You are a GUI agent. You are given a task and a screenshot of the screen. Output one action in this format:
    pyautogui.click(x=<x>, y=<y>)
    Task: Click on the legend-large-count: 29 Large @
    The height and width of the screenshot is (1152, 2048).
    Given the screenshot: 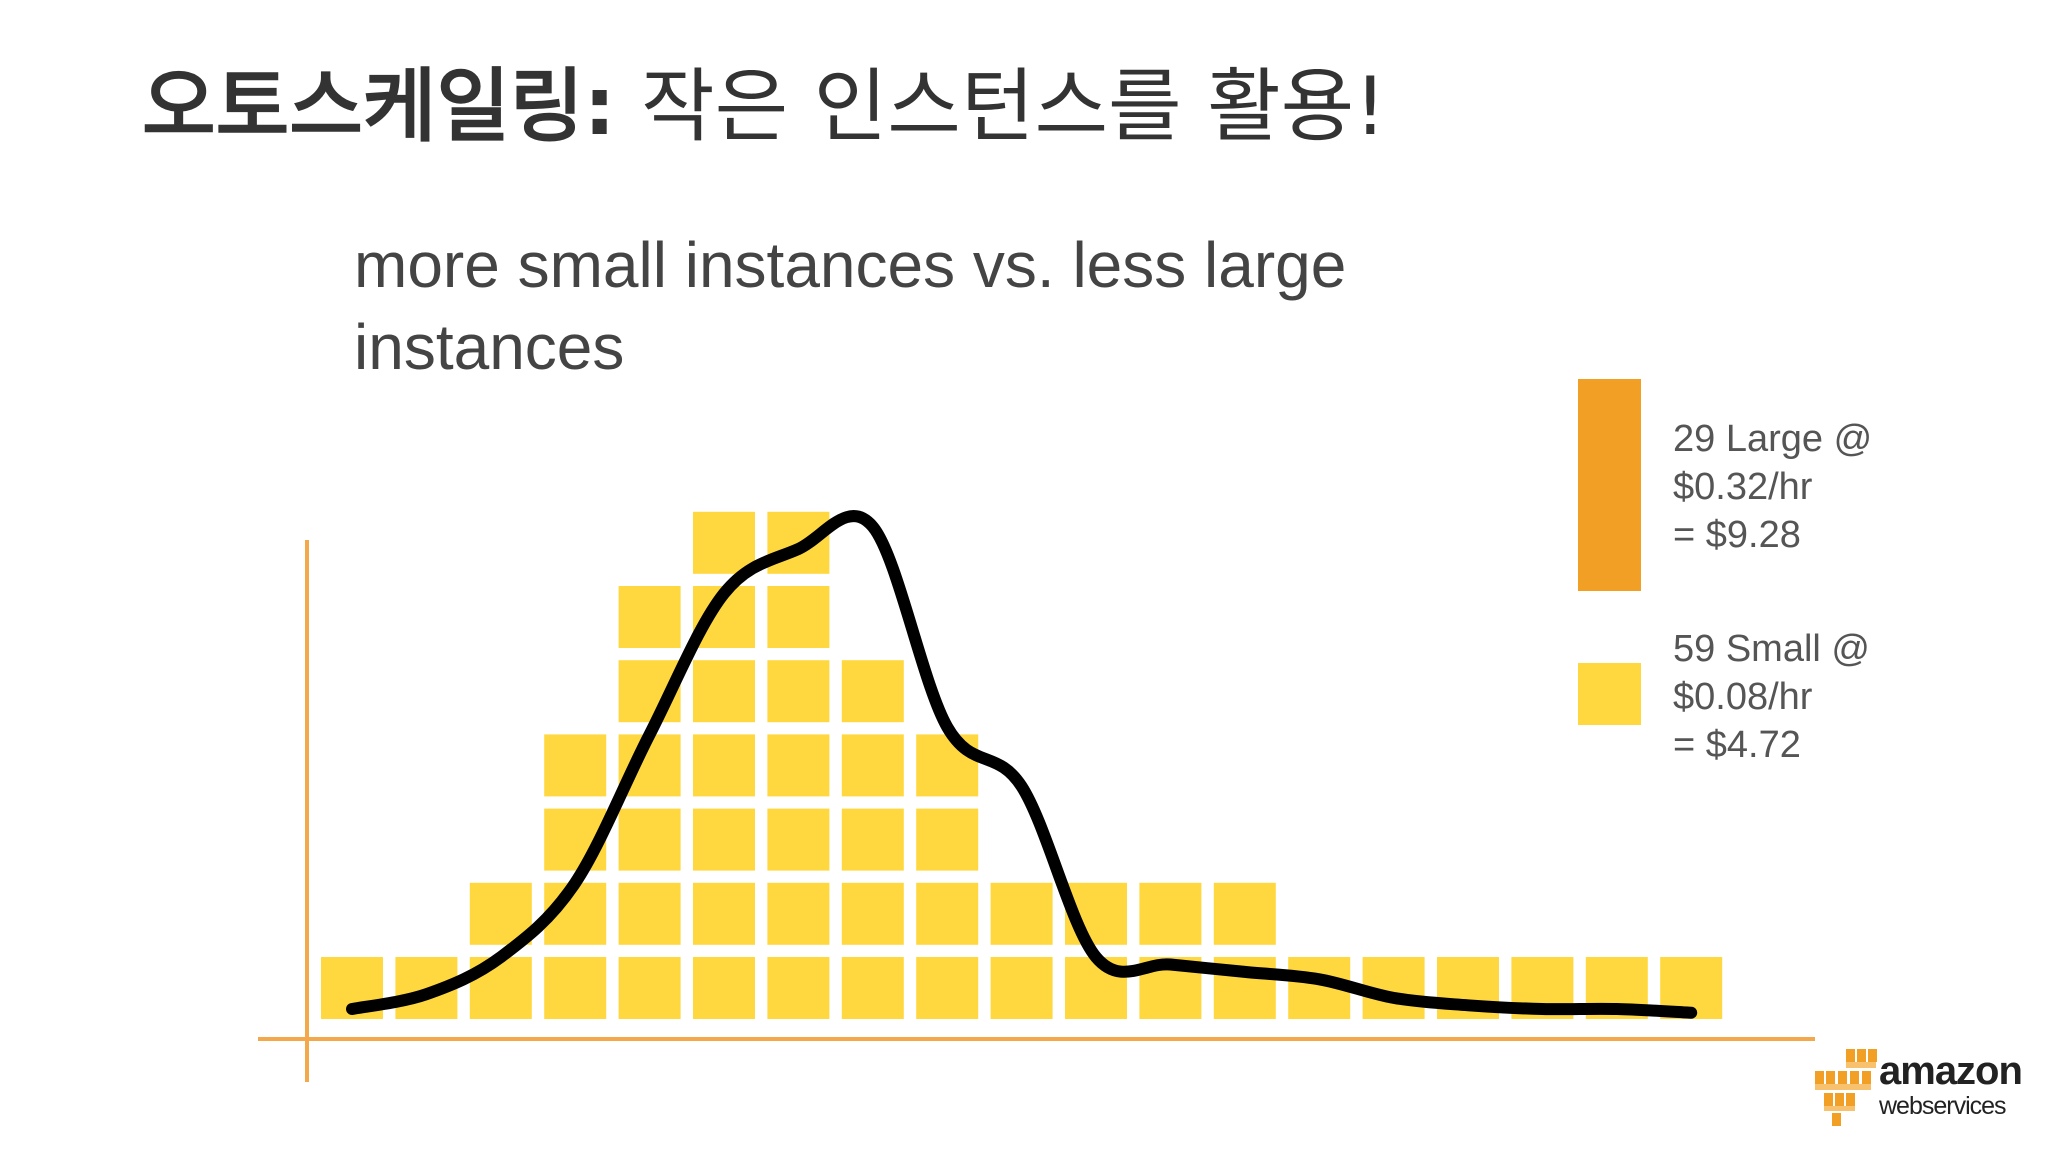 What is the action you would take?
    pyautogui.click(x=1773, y=439)
    